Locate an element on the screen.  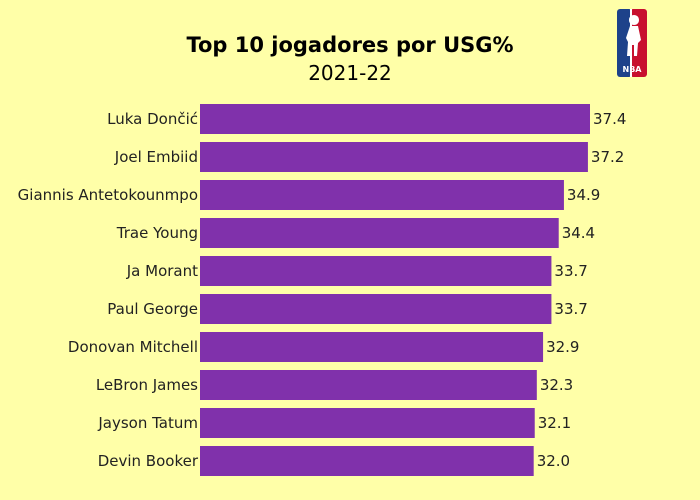
nba-logo-wordmark: NBA is located at coordinates (633, 69).